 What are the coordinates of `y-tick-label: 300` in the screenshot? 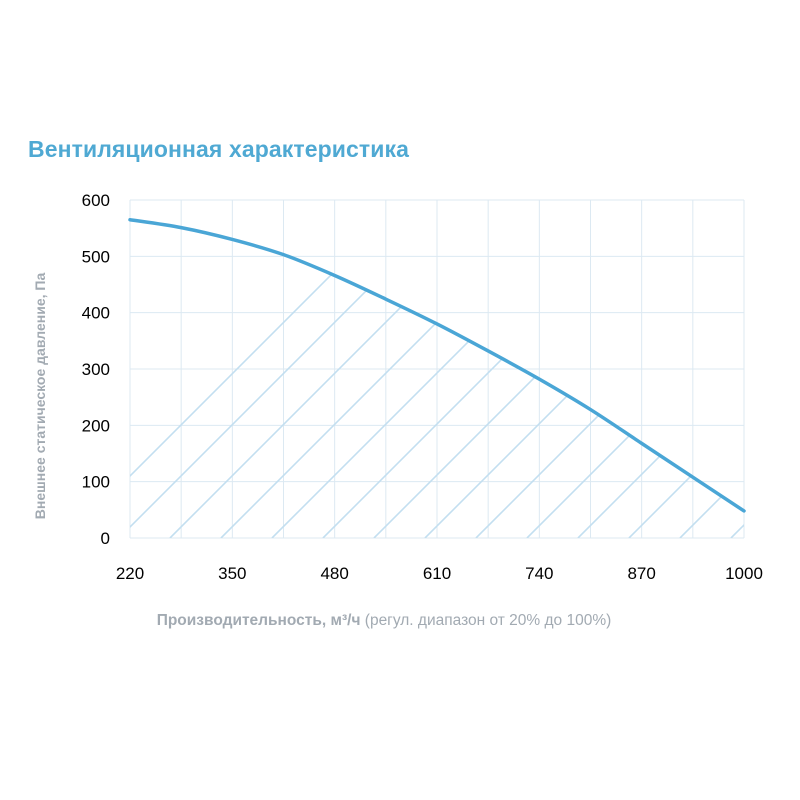 It's located at (96, 369).